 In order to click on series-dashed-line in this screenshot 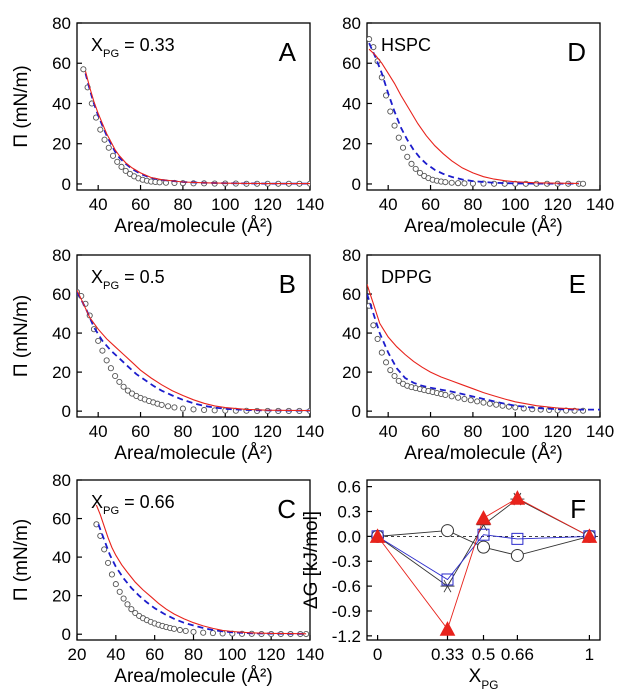, I will do `click(193, 351)`.